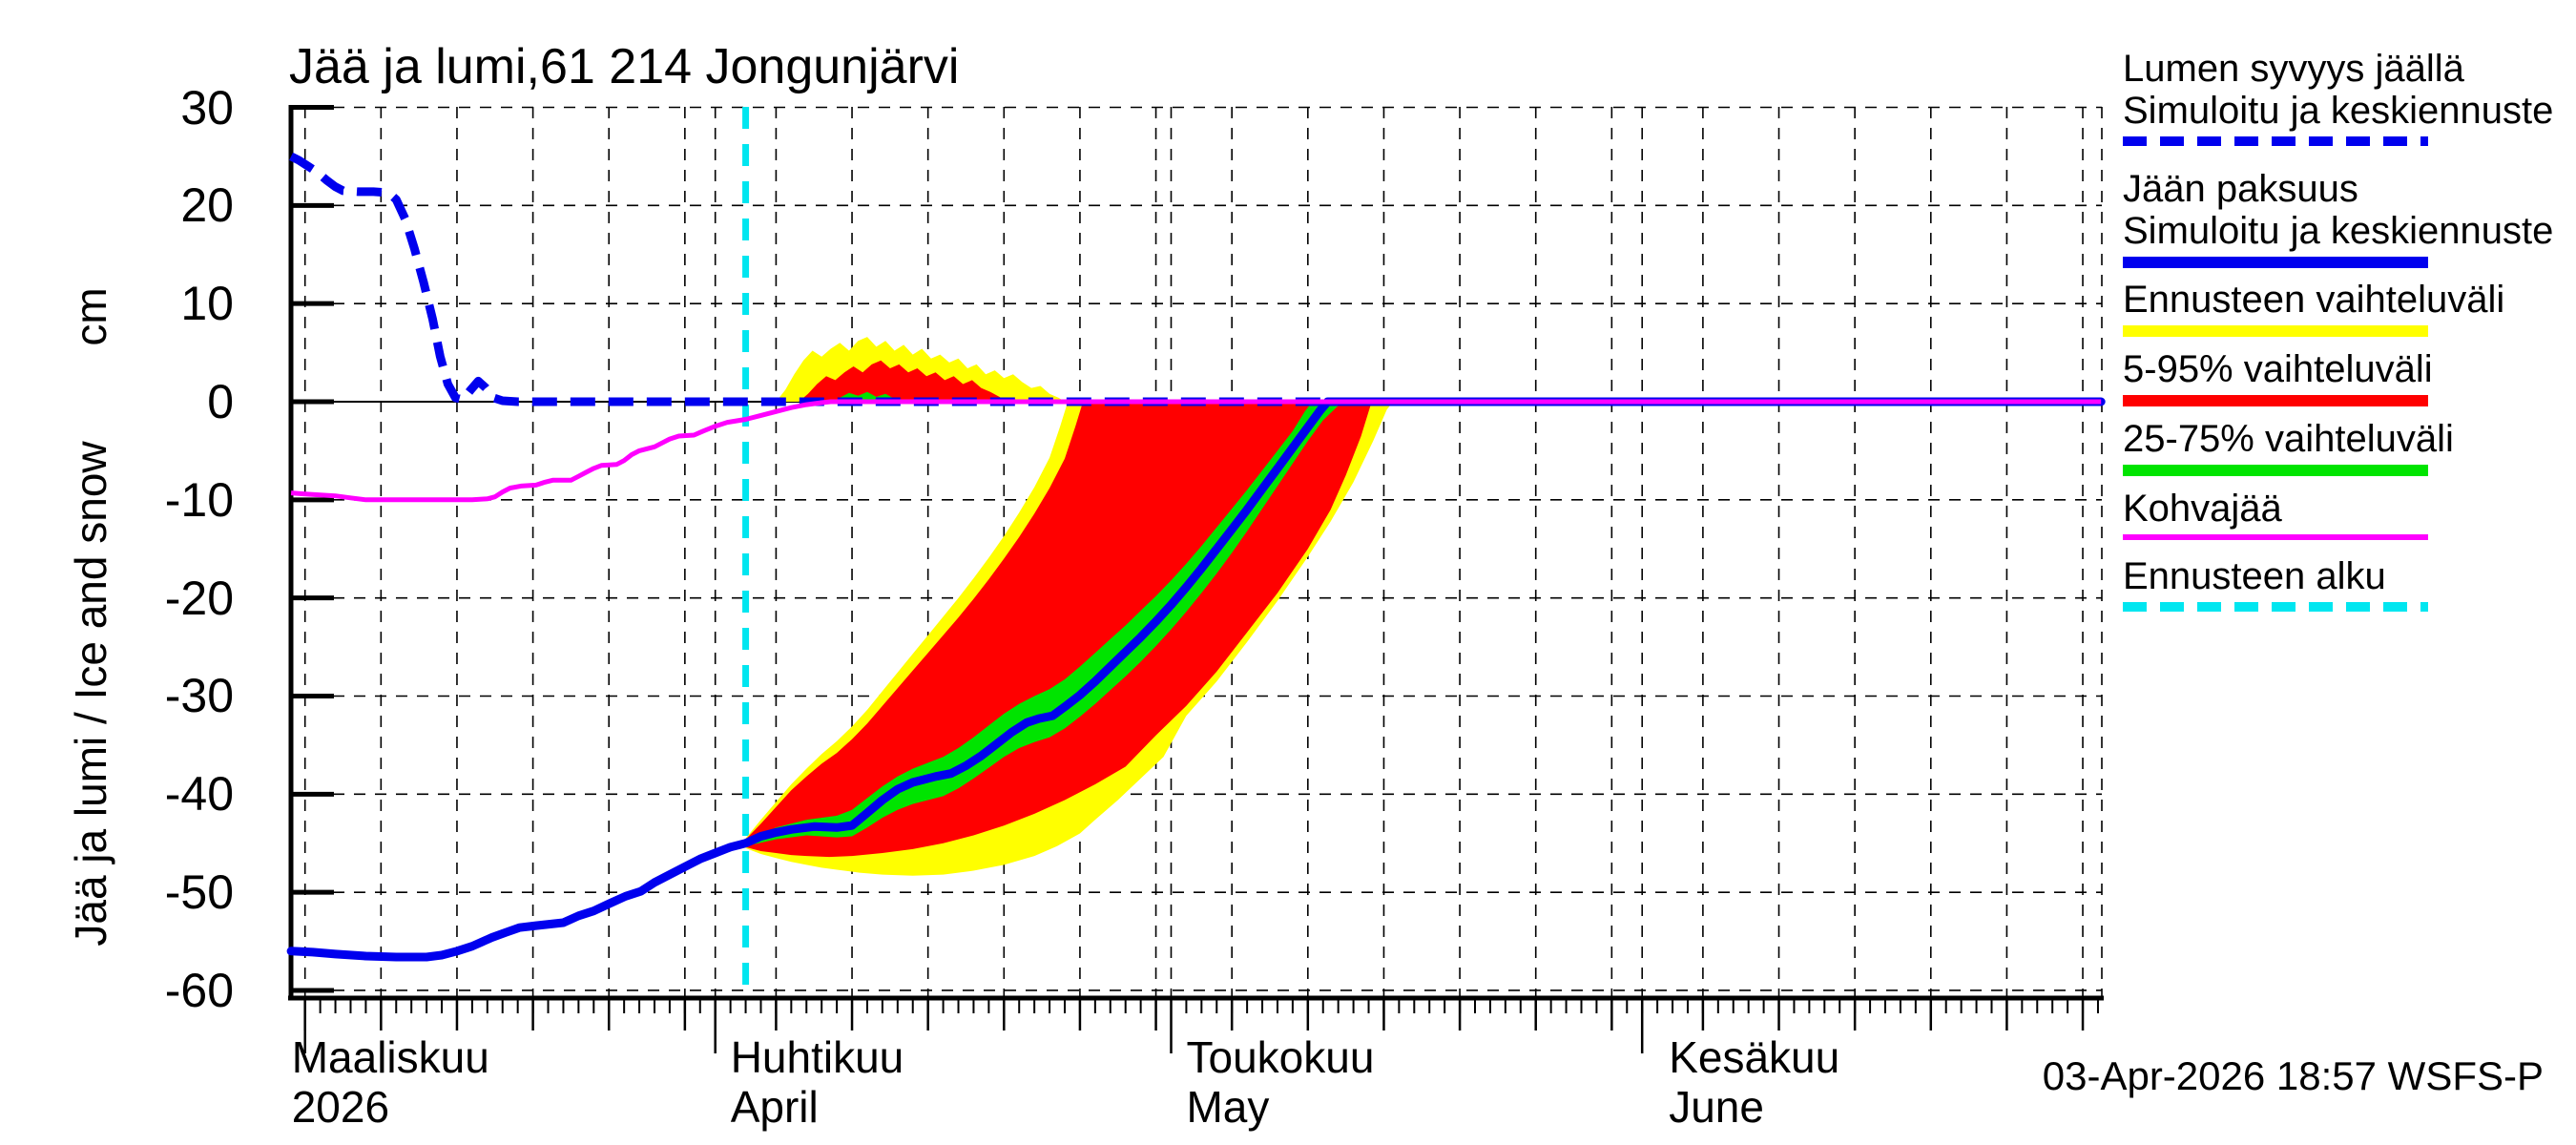 This screenshot has height=1145, width=2576. I want to click on legend-label: Kohvajää, so click(2202, 509).